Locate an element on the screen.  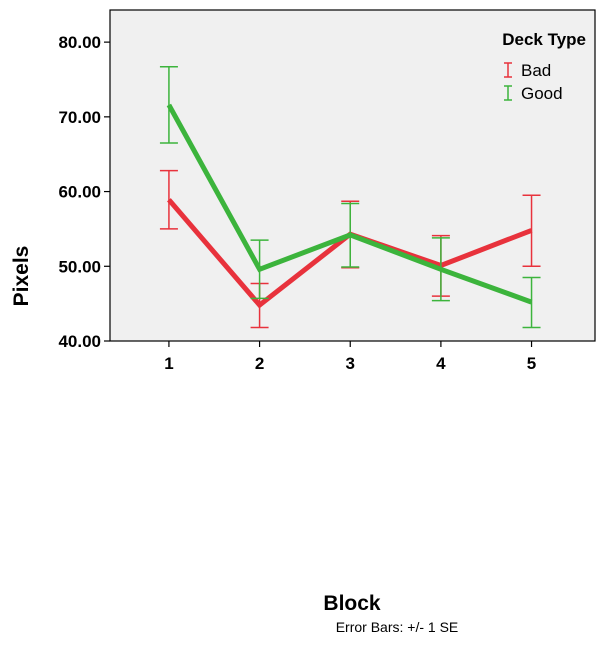
legend-label-good: Good is located at coordinates (542, 93).